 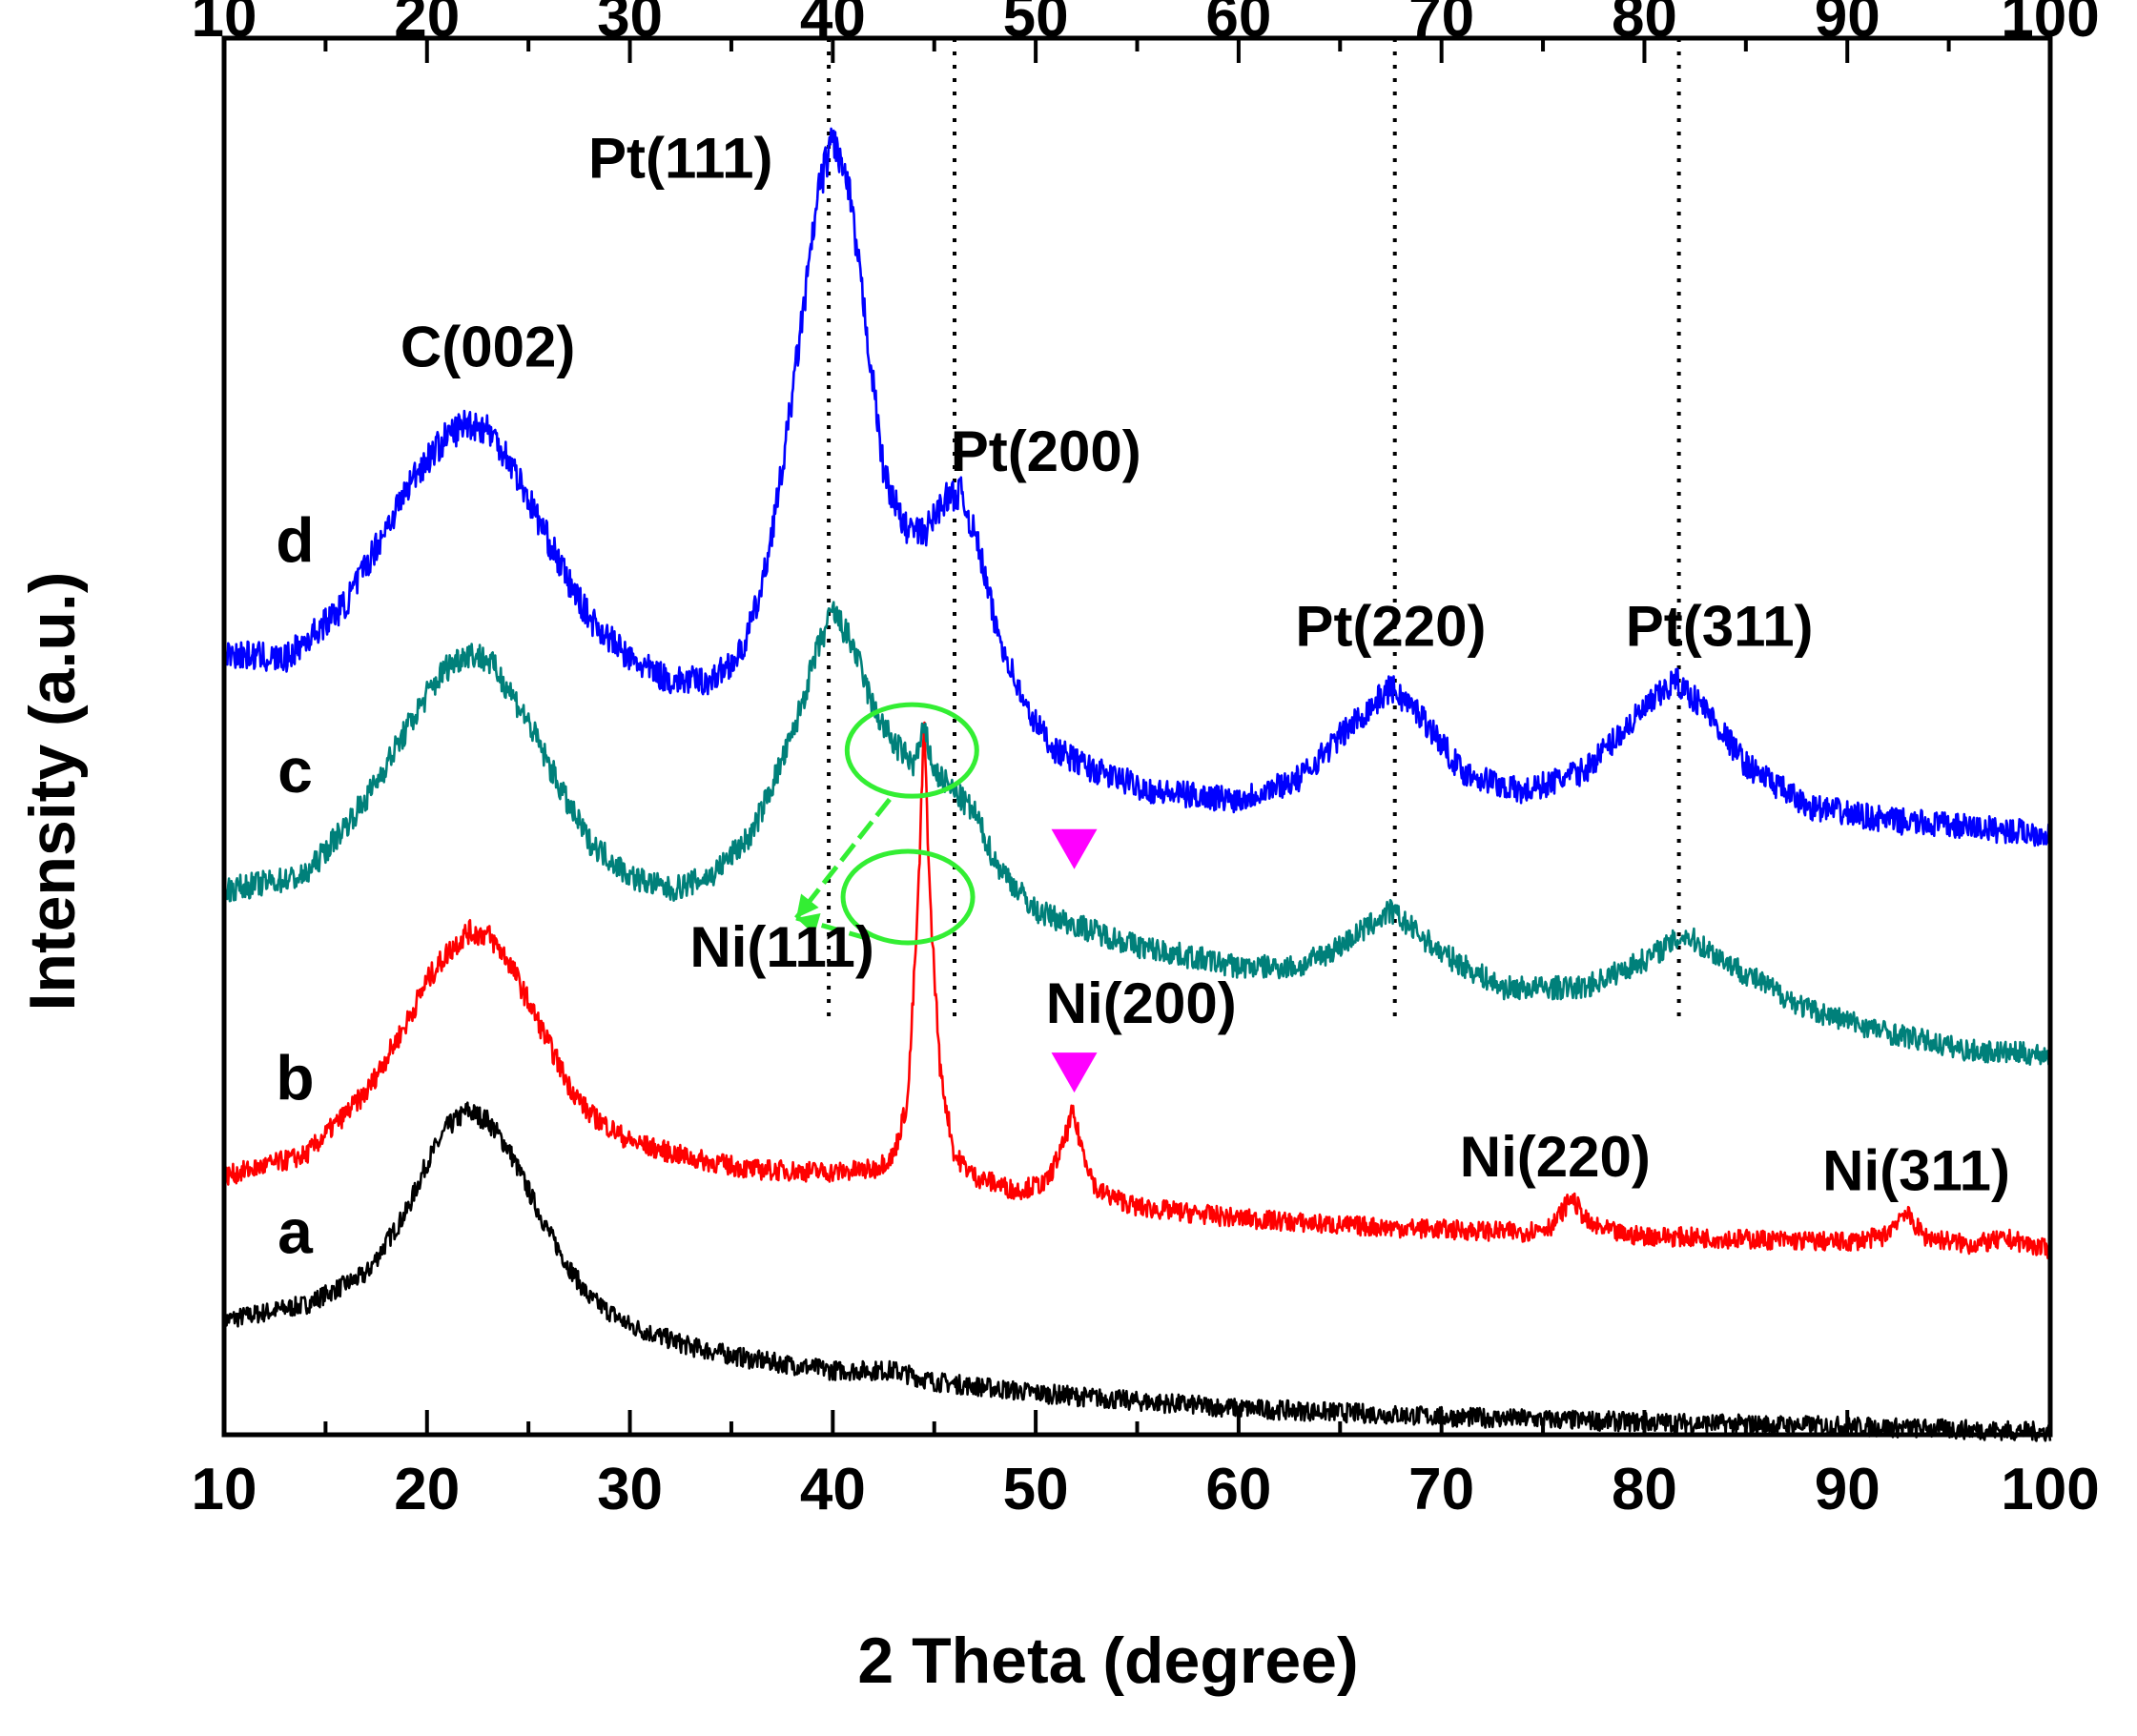 What do you see at coordinates (295, 1231) in the screenshot?
I see `series-label-a: a` at bounding box center [295, 1231].